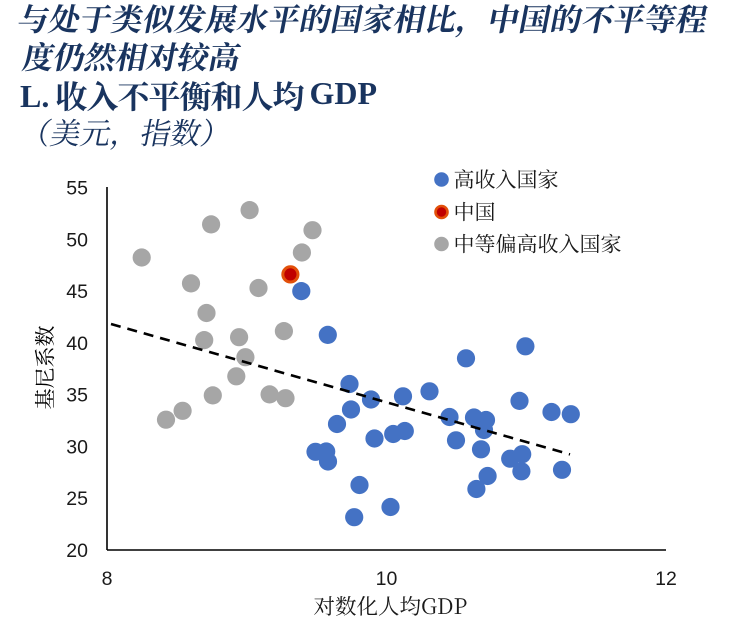  Describe the element at coordinates (77, 447) in the screenshot. I see `svg-text: 30` at that location.